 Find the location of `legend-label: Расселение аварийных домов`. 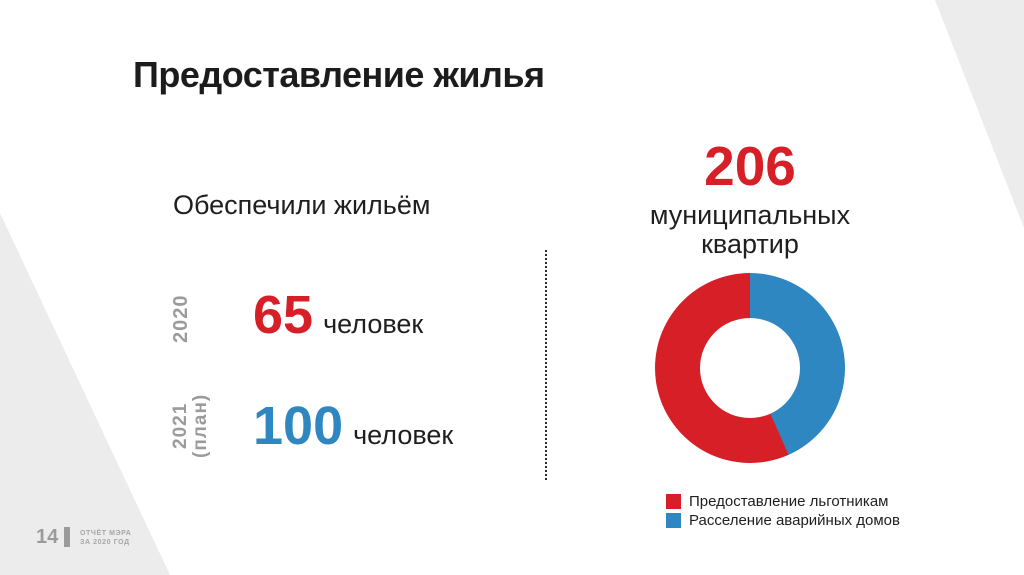

legend-label: Расселение аварийных домов is located at coordinates (794, 520).